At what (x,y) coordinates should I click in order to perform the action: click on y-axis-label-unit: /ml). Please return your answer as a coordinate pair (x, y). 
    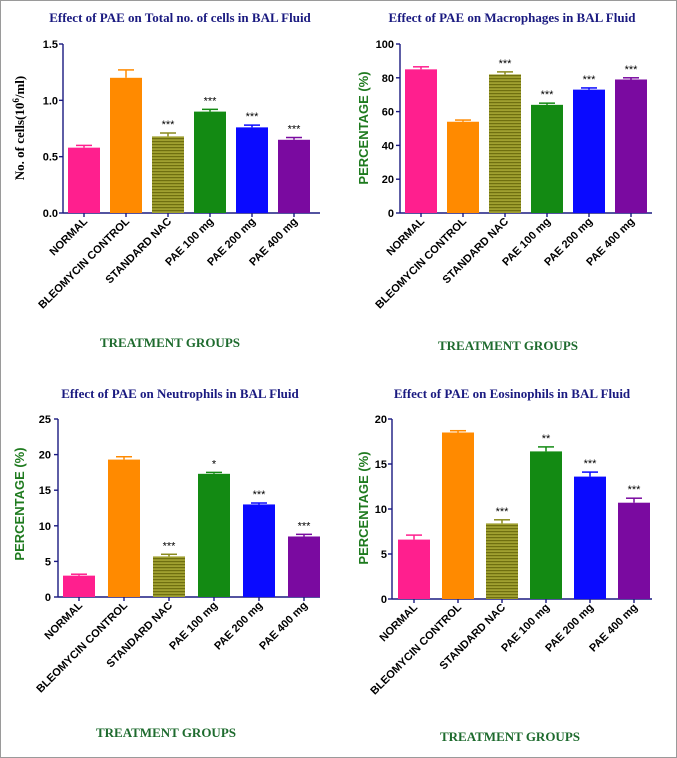
    Looking at the image, I should click on (19, 87).